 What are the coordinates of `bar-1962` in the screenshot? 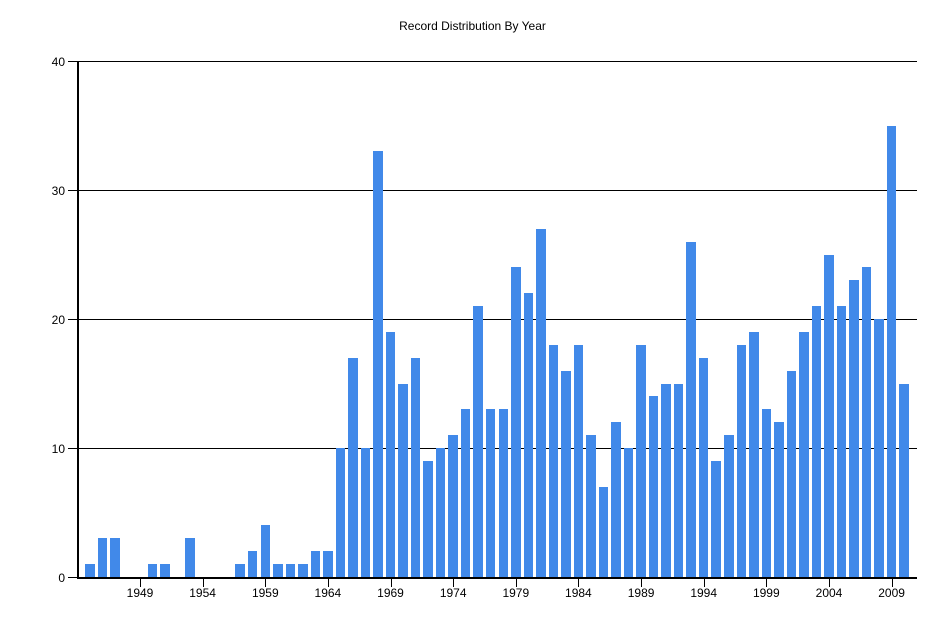 It's located at (303, 570).